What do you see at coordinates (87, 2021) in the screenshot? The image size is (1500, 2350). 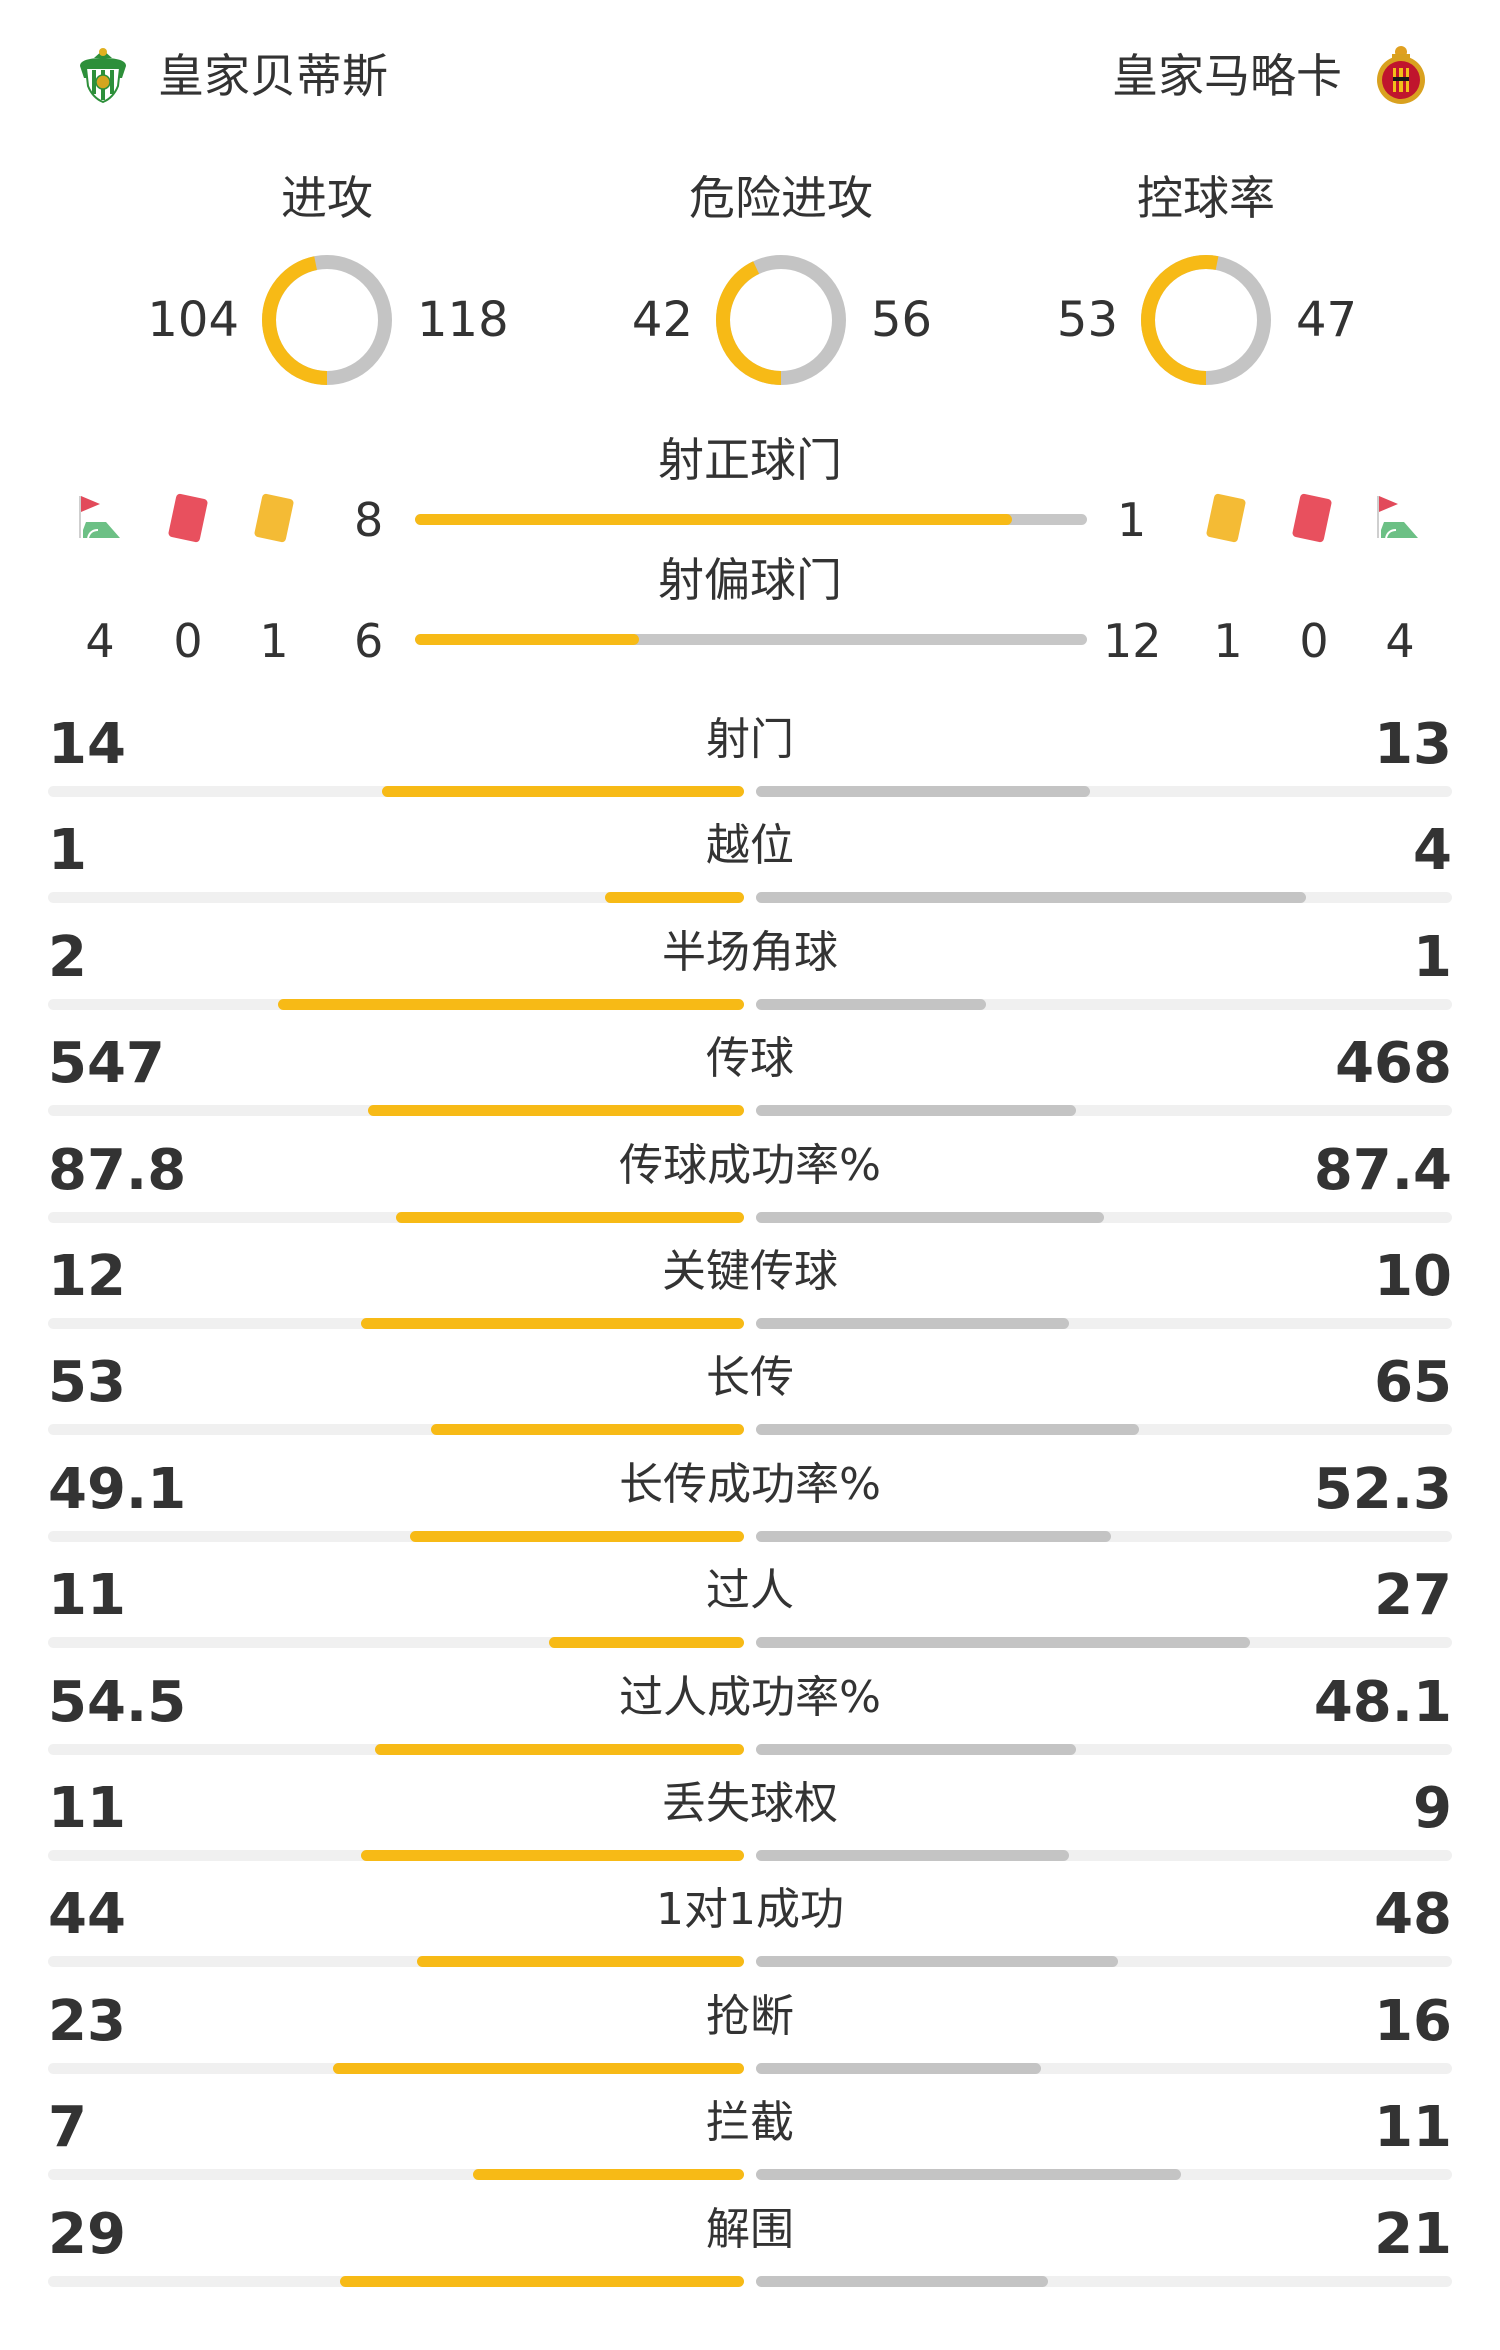 I see `stat-home-value: 23` at bounding box center [87, 2021].